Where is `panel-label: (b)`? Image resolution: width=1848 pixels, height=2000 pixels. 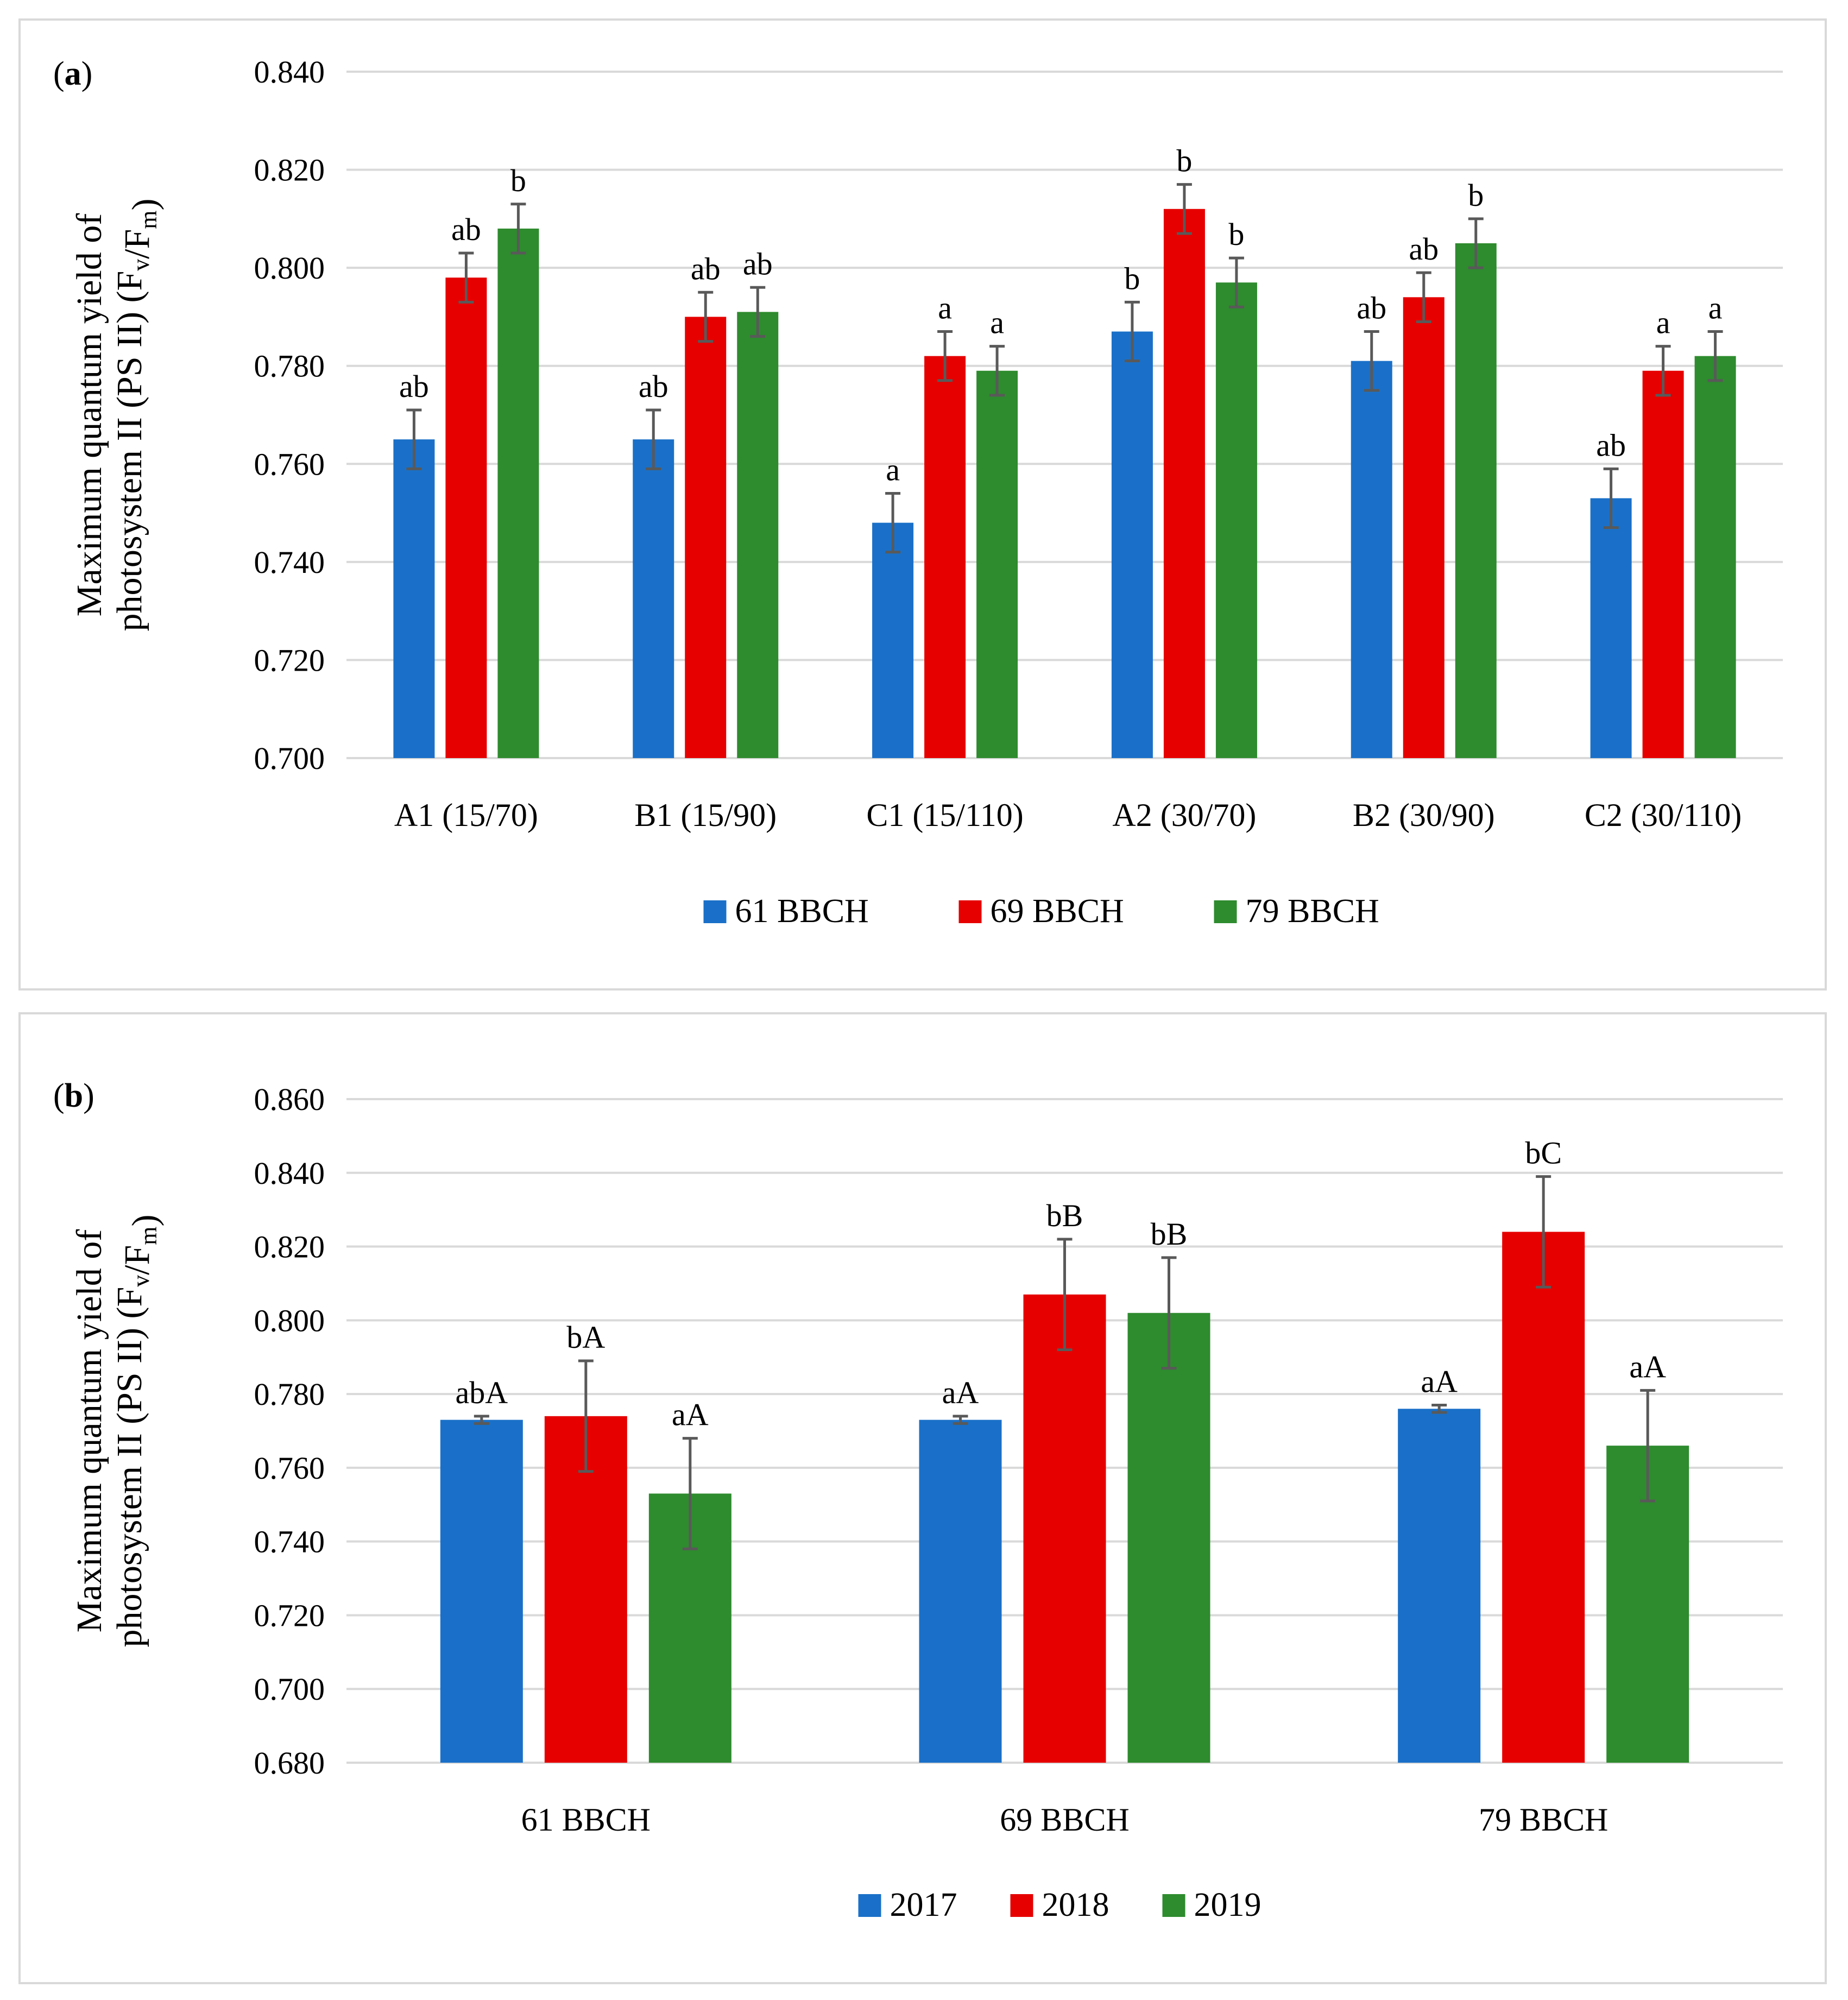
panel-label: (b) is located at coordinates (73, 1095).